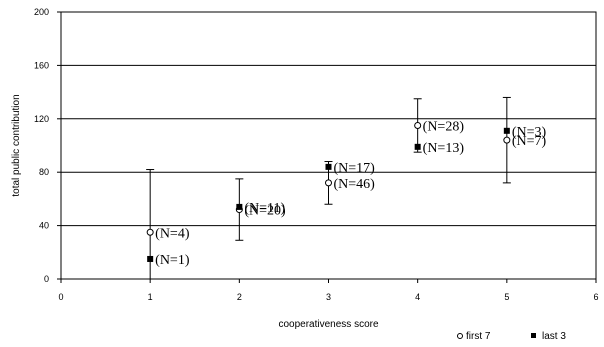 The width and height of the screenshot is (604, 347). Describe the element at coordinates (511, 336) in the screenshot. I see `legend: first 7 last 3` at that location.